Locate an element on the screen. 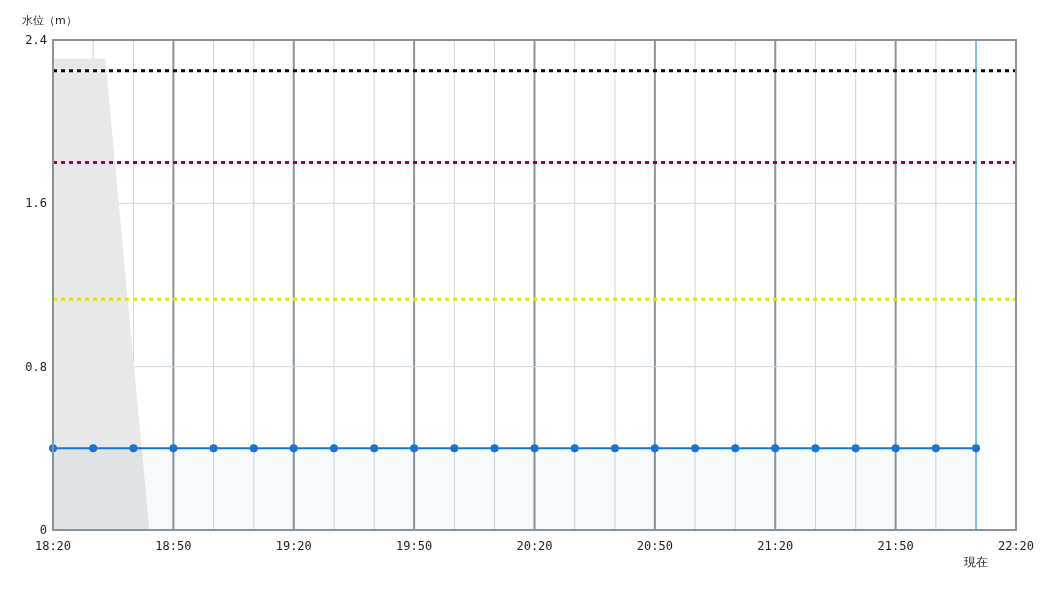  x-tick-label: 19:50 is located at coordinates (414, 546).